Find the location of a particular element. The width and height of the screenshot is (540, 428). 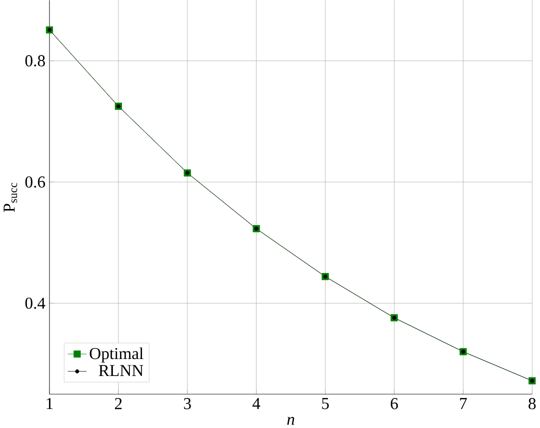

x-tick-label: 4 is located at coordinates (256, 403).